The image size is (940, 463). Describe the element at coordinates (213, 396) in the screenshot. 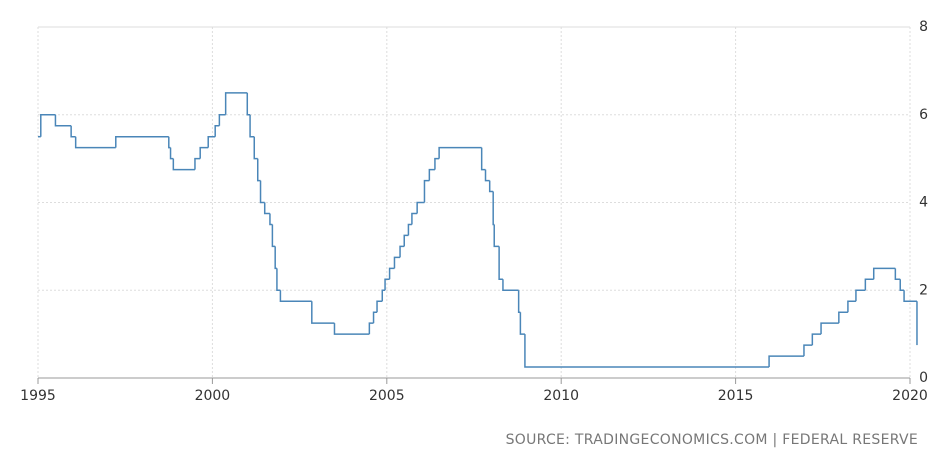

I see `x-tick-label: 2000` at that location.